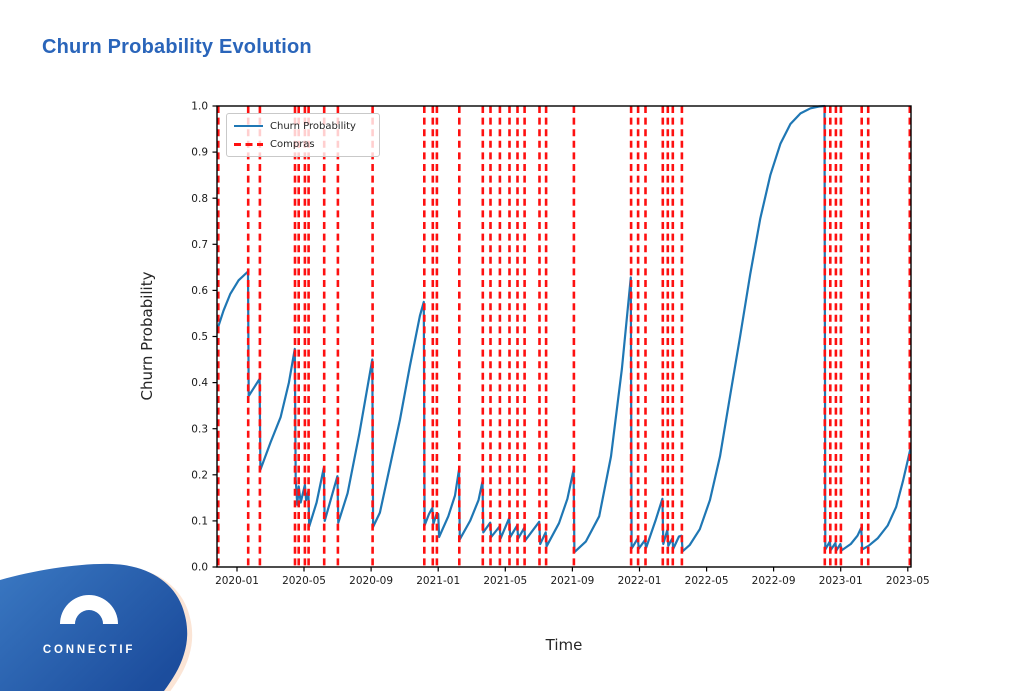  I want to click on x-tick-label: 2023-01, so click(841, 581).